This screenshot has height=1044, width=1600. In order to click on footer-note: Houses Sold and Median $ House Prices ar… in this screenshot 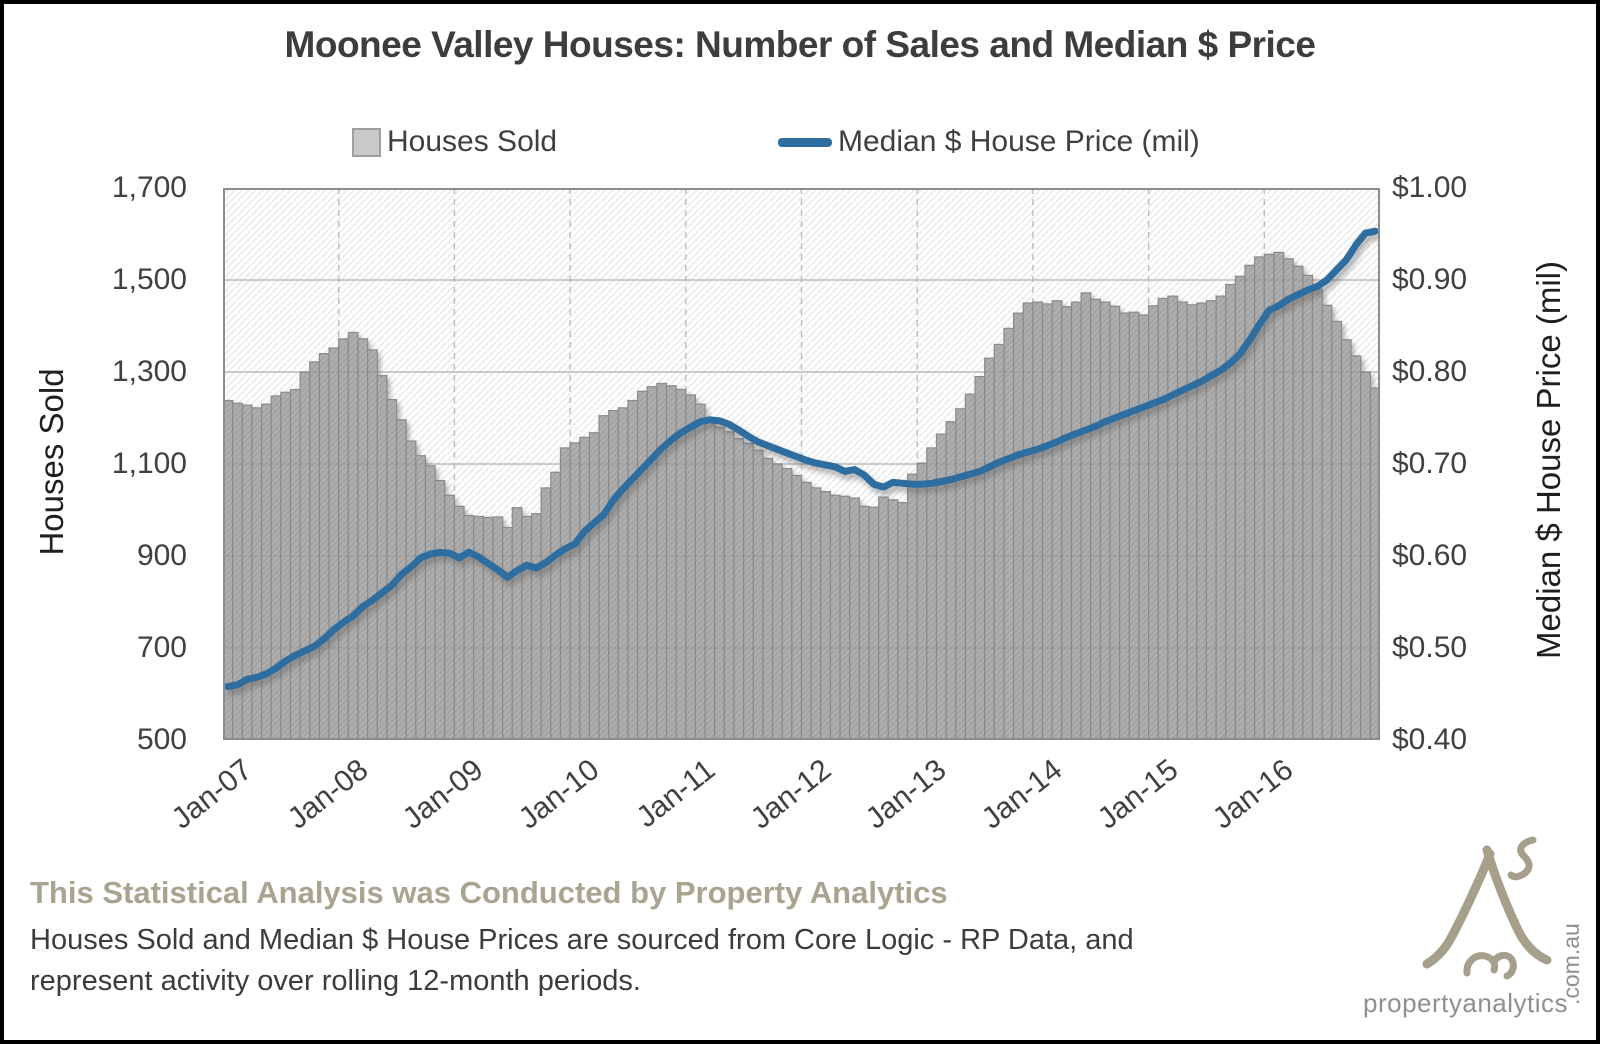, I will do `click(582, 961)`.